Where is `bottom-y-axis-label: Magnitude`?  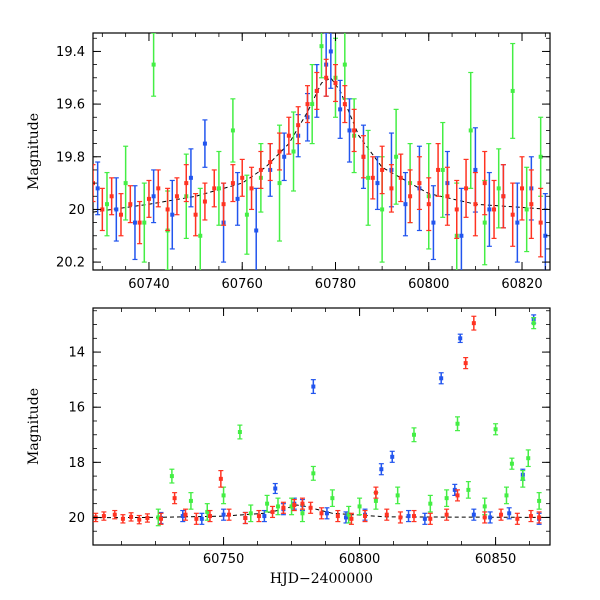
bottom-y-axis-label: Magnitude is located at coordinates (34, 426).